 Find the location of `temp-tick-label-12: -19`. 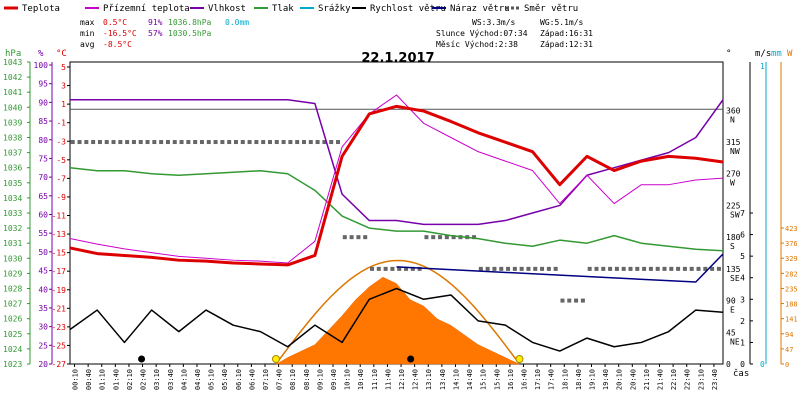

temp-tick-label-12: -19 is located at coordinates (59, 290).